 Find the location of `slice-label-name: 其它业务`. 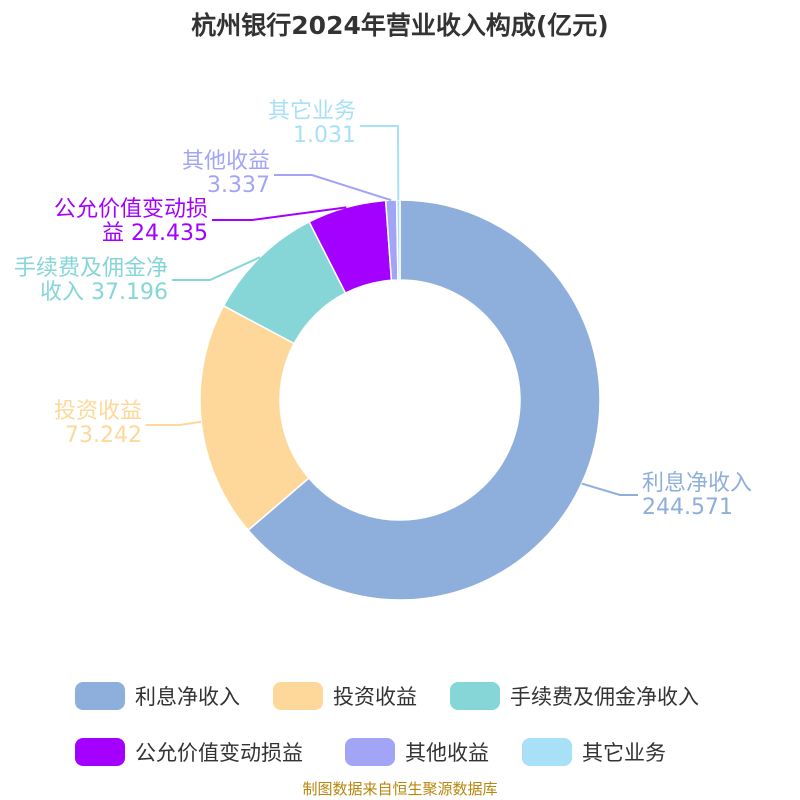

slice-label-name: 其它业务 is located at coordinates (312, 111).